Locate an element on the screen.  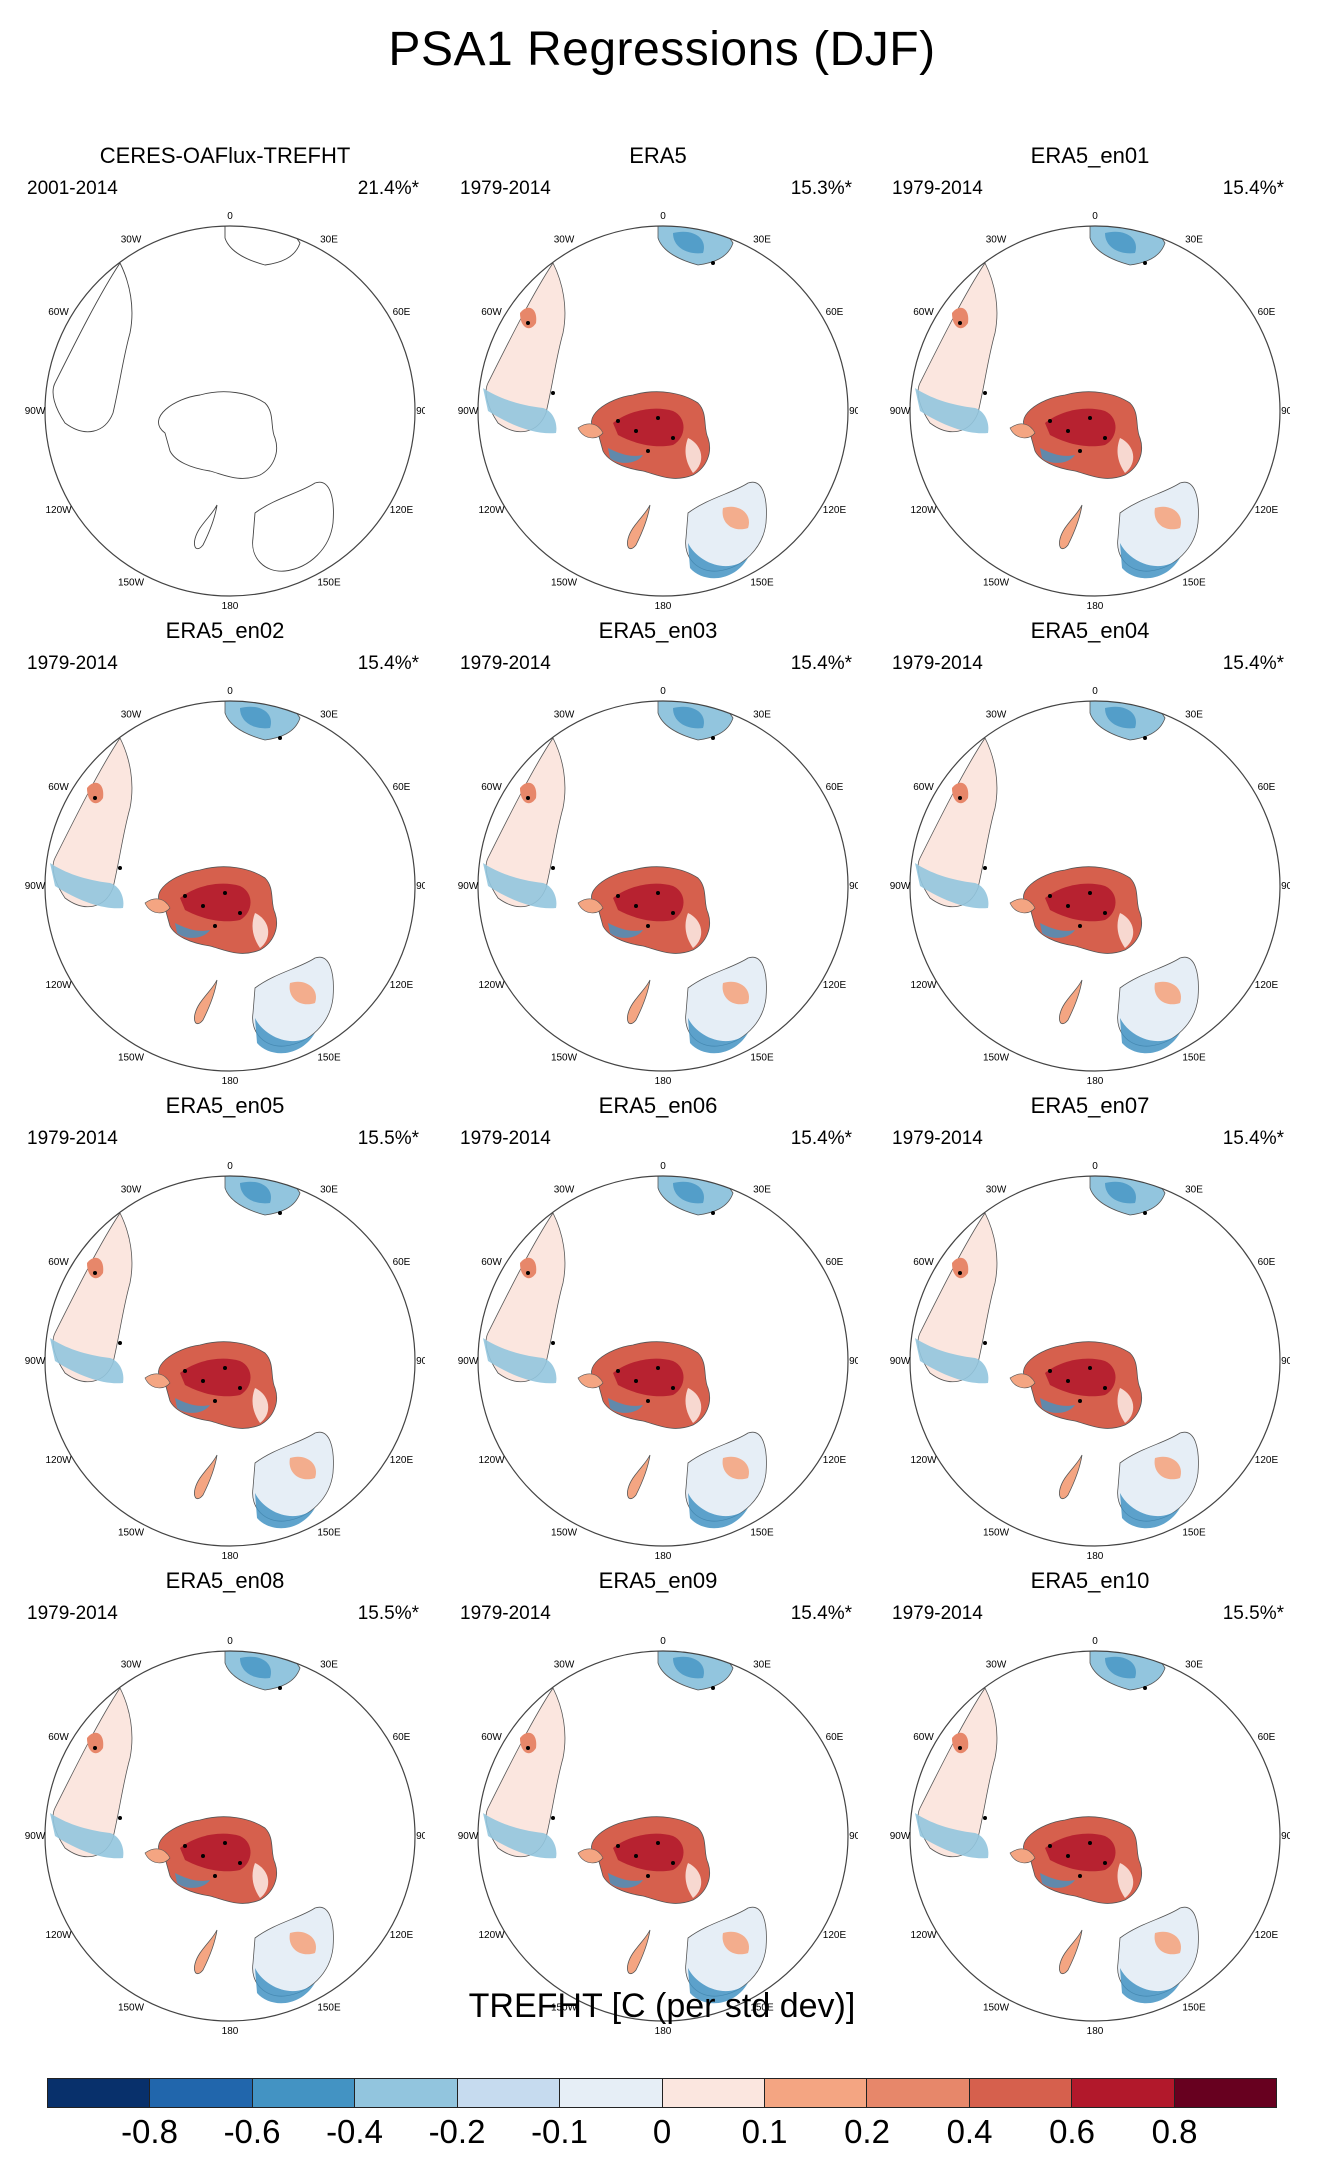
panel-title: ERA5_en09 is located at coordinates (658, 1580).